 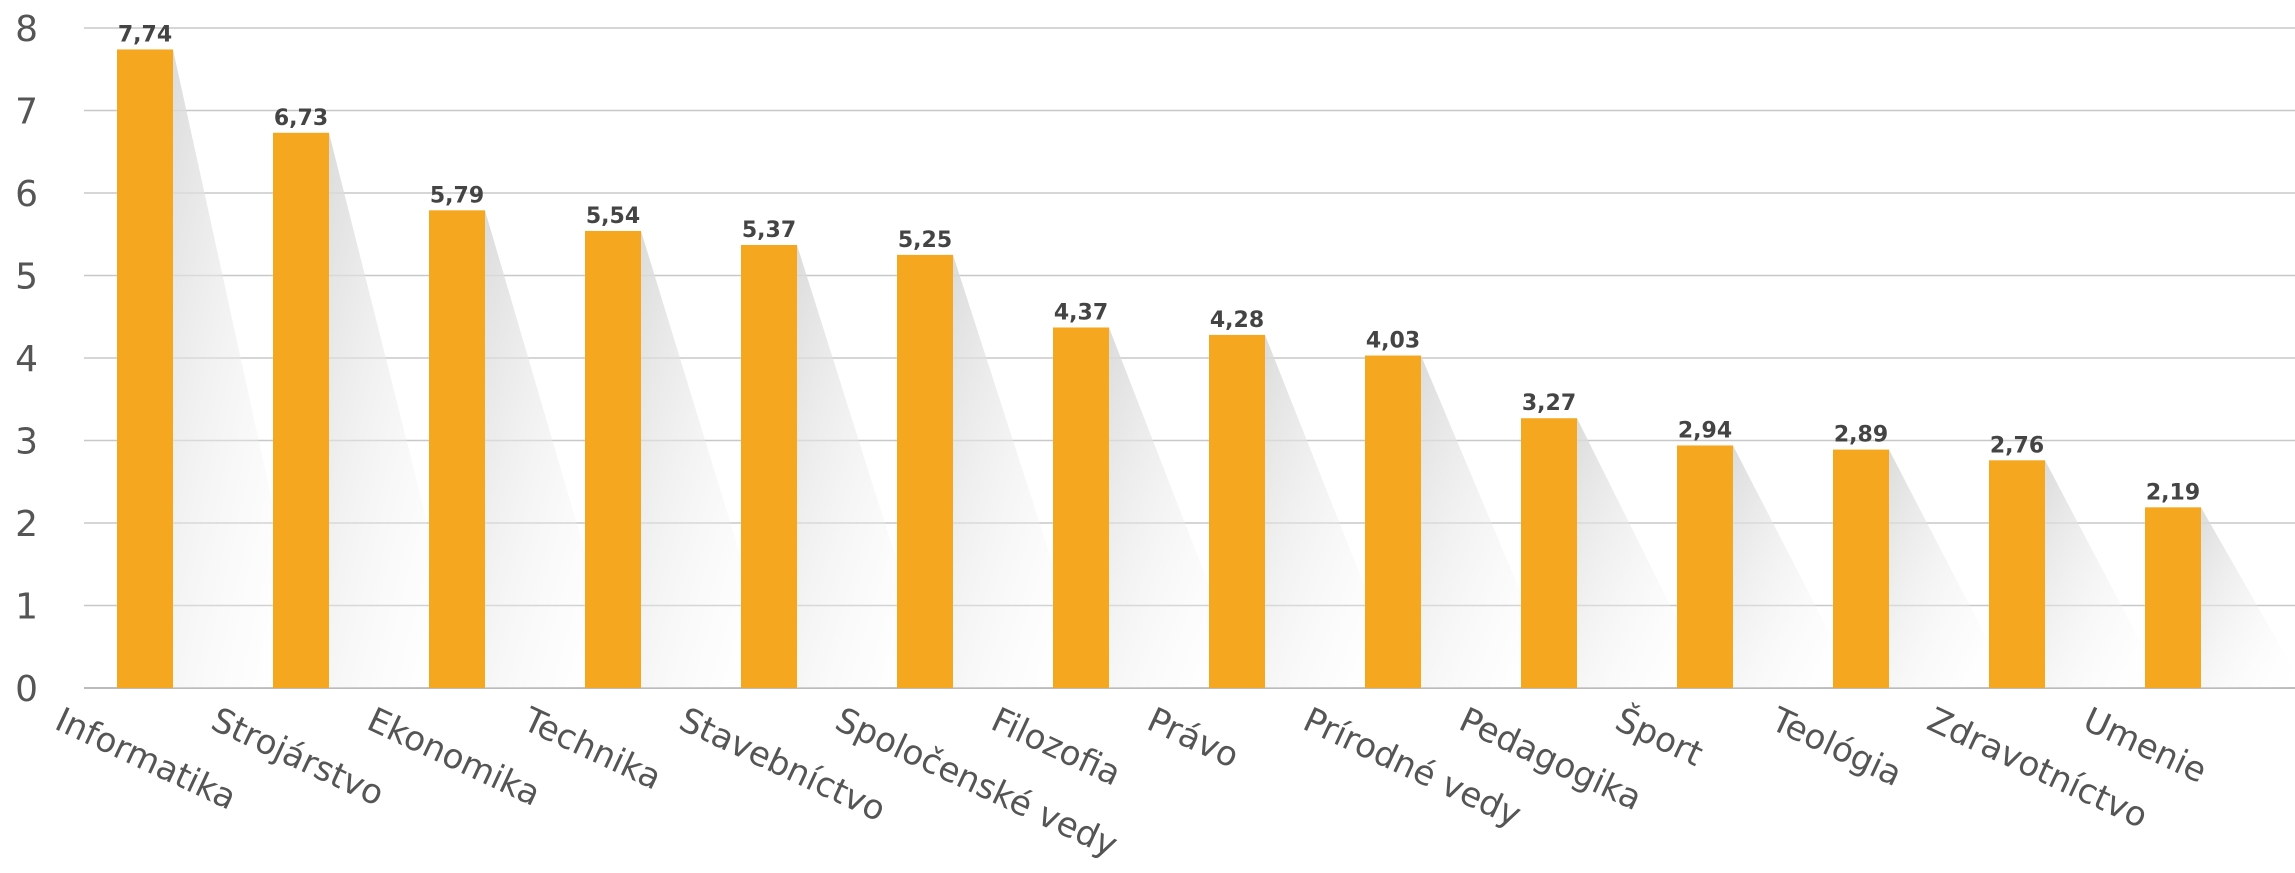 I want to click on data-label: 5,37, so click(x=769, y=230).